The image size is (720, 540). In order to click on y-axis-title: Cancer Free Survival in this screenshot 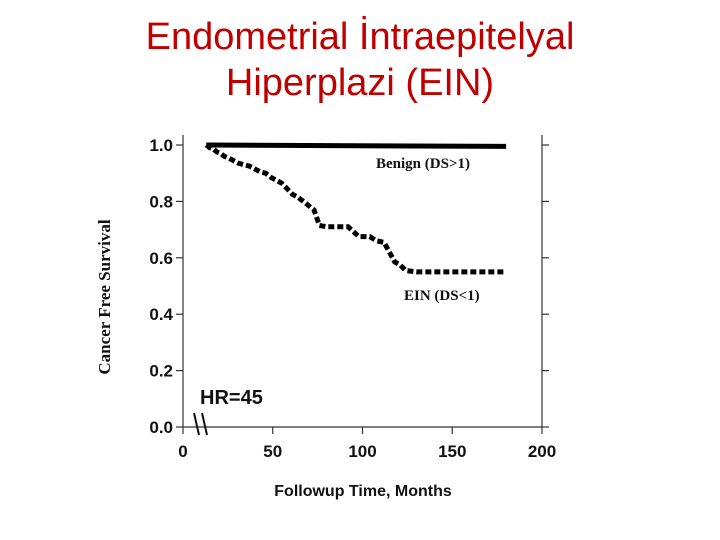, I will do `click(104, 296)`.